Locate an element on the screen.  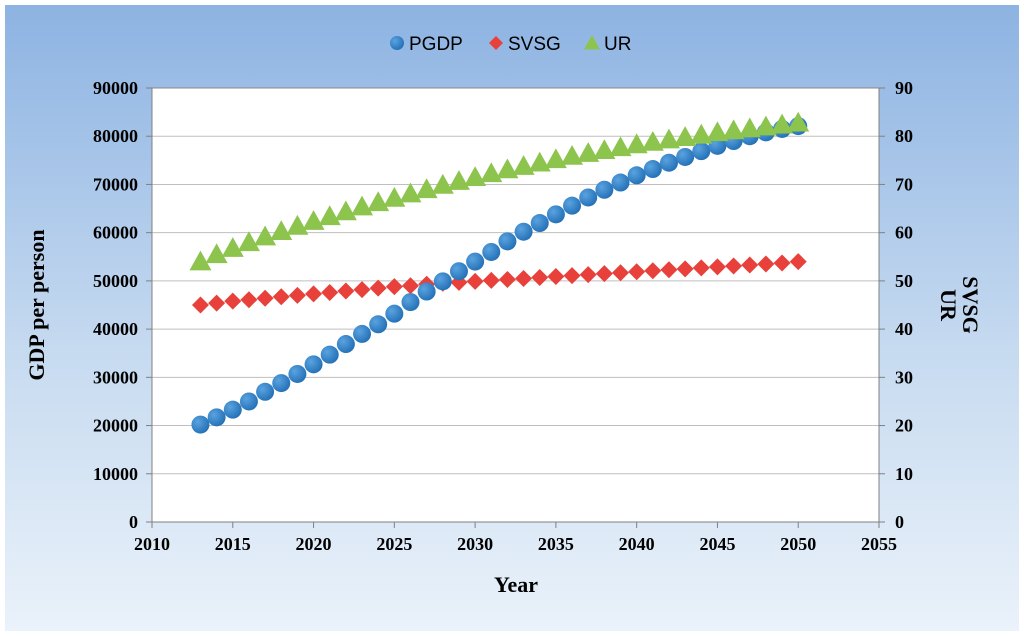
y-right-tick-label: 40 is located at coordinates (904, 329).